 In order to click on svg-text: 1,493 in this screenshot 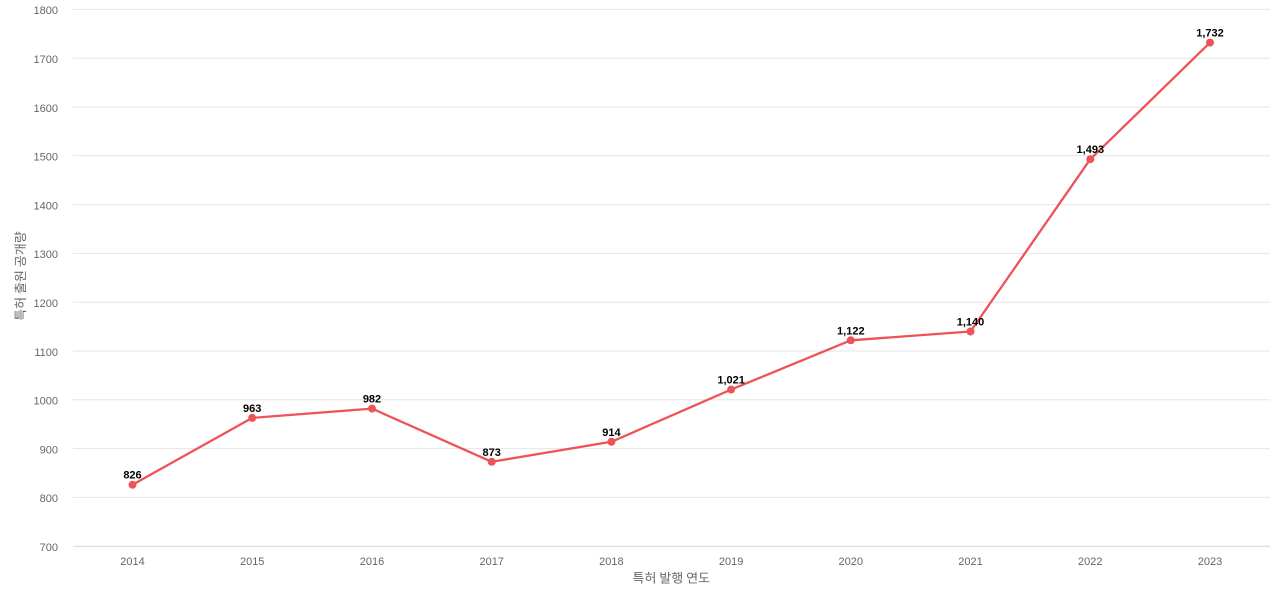, I will do `click(1091, 150)`.